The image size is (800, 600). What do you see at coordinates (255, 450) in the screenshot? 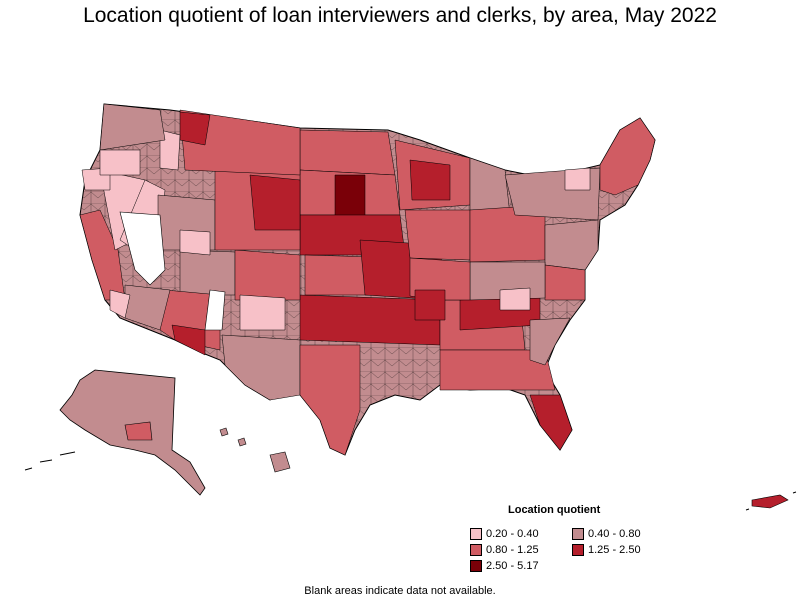
I see `hawaii-region` at bounding box center [255, 450].